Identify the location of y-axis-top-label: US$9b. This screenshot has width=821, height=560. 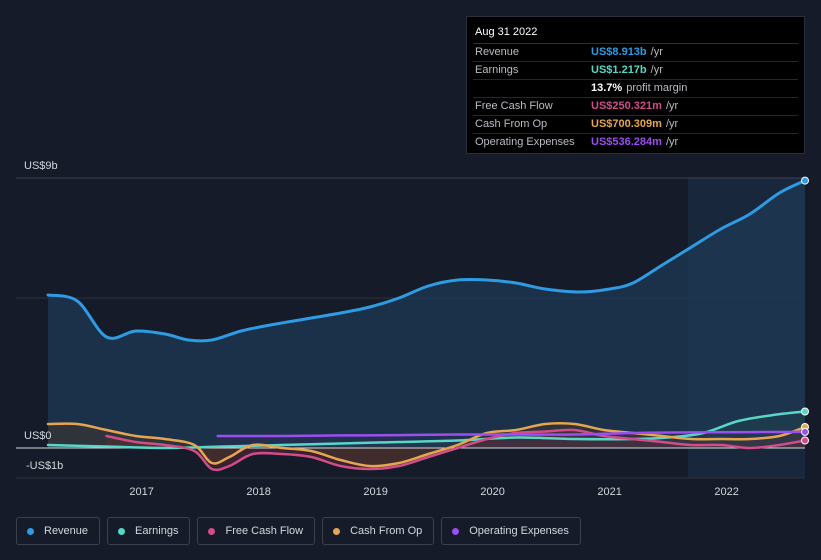
(41, 166).